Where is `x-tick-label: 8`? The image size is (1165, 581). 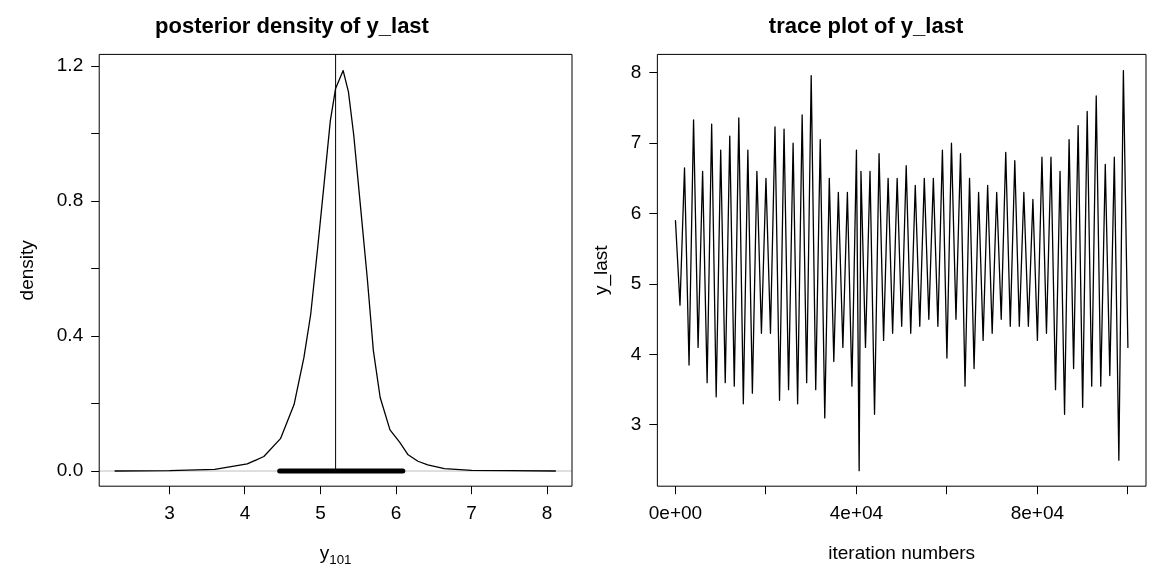 x-tick-label: 8 is located at coordinates (547, 512).